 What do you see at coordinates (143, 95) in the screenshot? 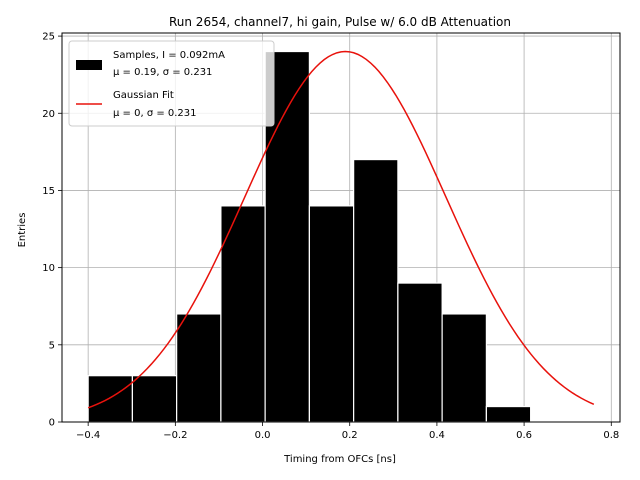
I see `legend-fit-label: Gaussian Fit` at bounding box center [143, 95].